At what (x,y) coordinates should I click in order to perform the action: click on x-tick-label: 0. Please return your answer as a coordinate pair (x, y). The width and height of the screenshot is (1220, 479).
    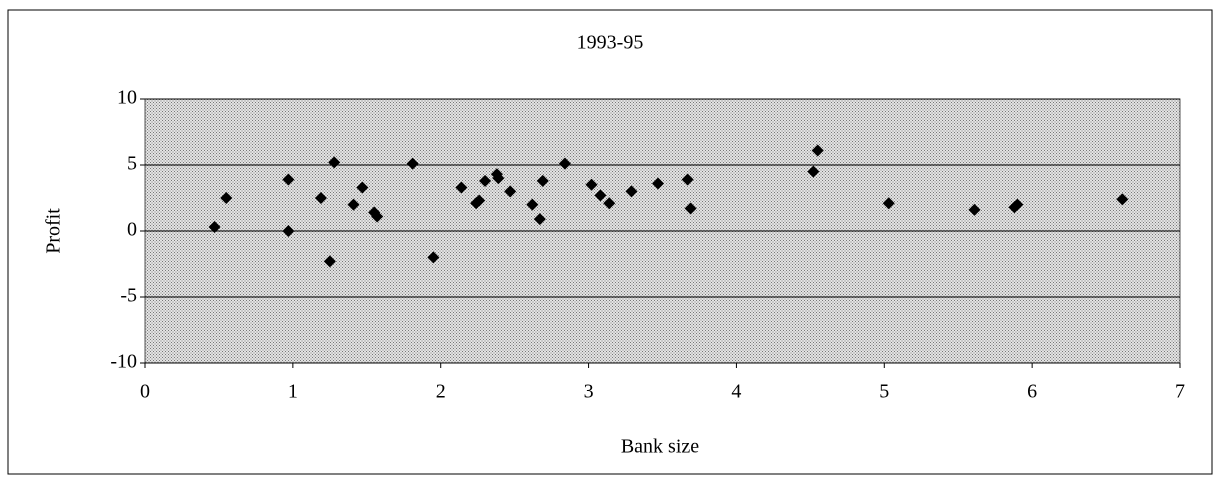
    Looking at the image, I should click on (145, 392).